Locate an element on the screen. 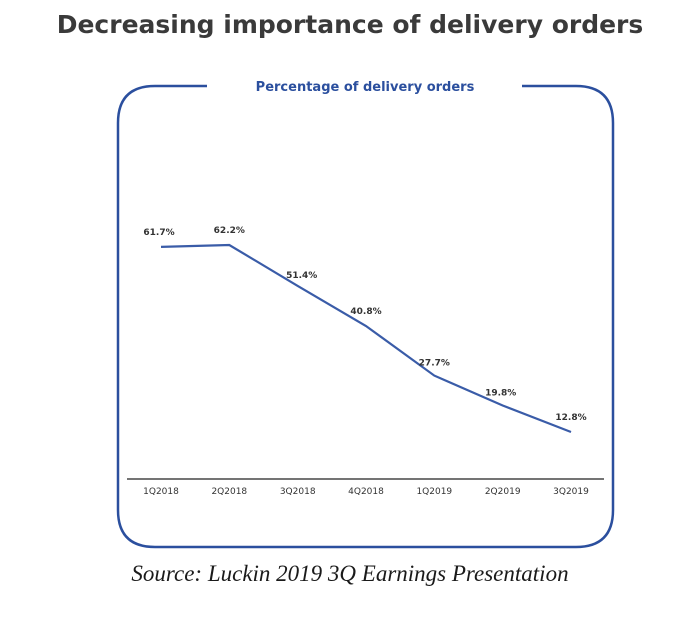 This screenshot has width=700, height=635. data-label: 61.7% is located at coordinates (158, 233).